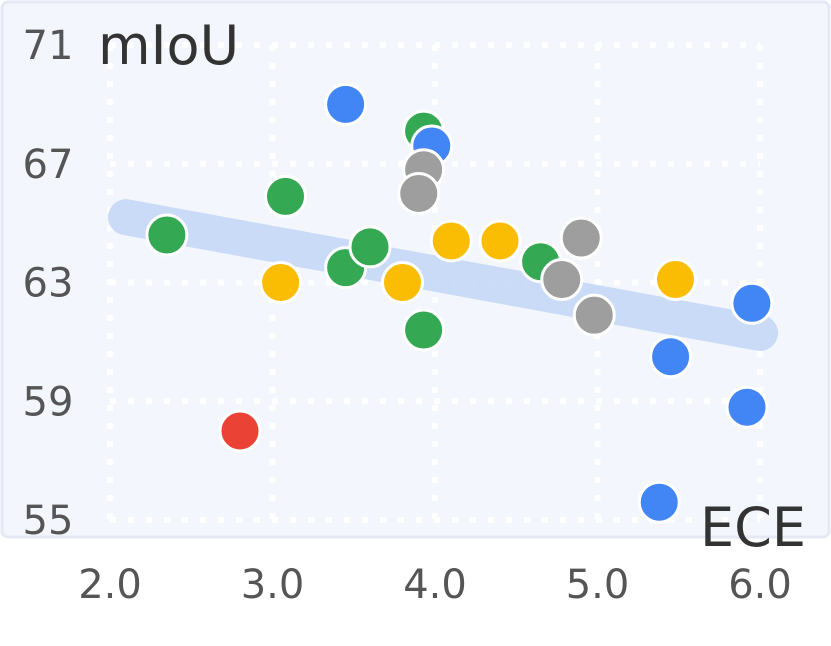 This screenshot has width=831, height=646. Describe the element at coordinates (753, 527) in the screenshot. I see `x-axis-title: ECE` at that location.